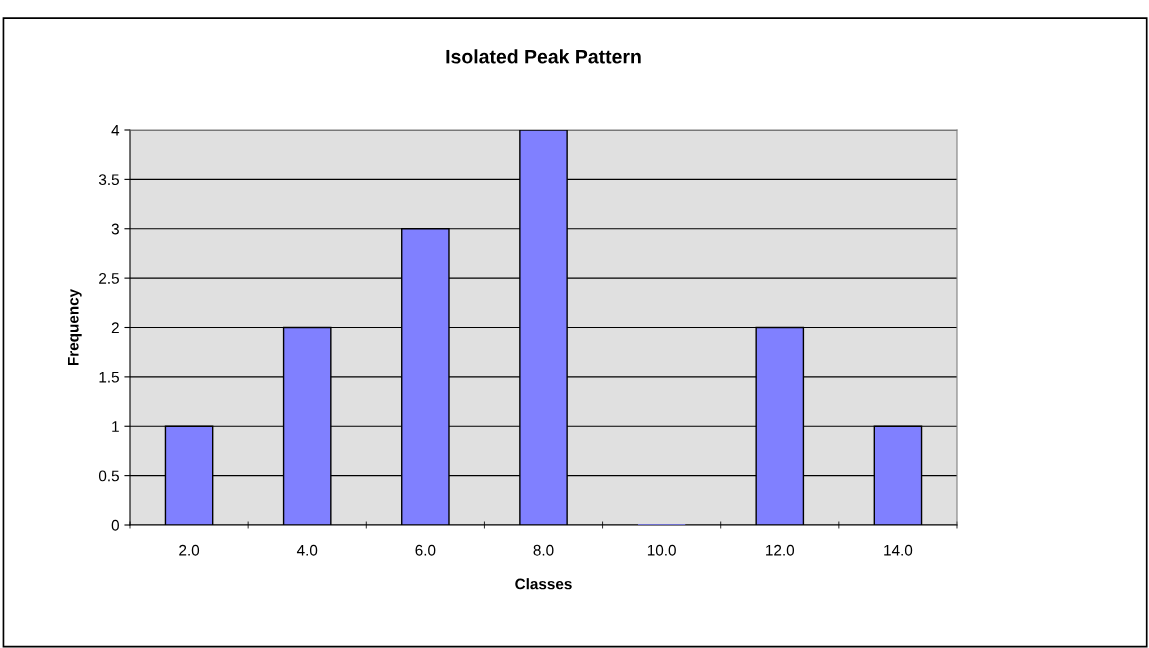 Image resolution: width=1149 pixels, height=648 pixels. I want to click on chart-title: Isolated Peak Pattern, so click(543, 56).